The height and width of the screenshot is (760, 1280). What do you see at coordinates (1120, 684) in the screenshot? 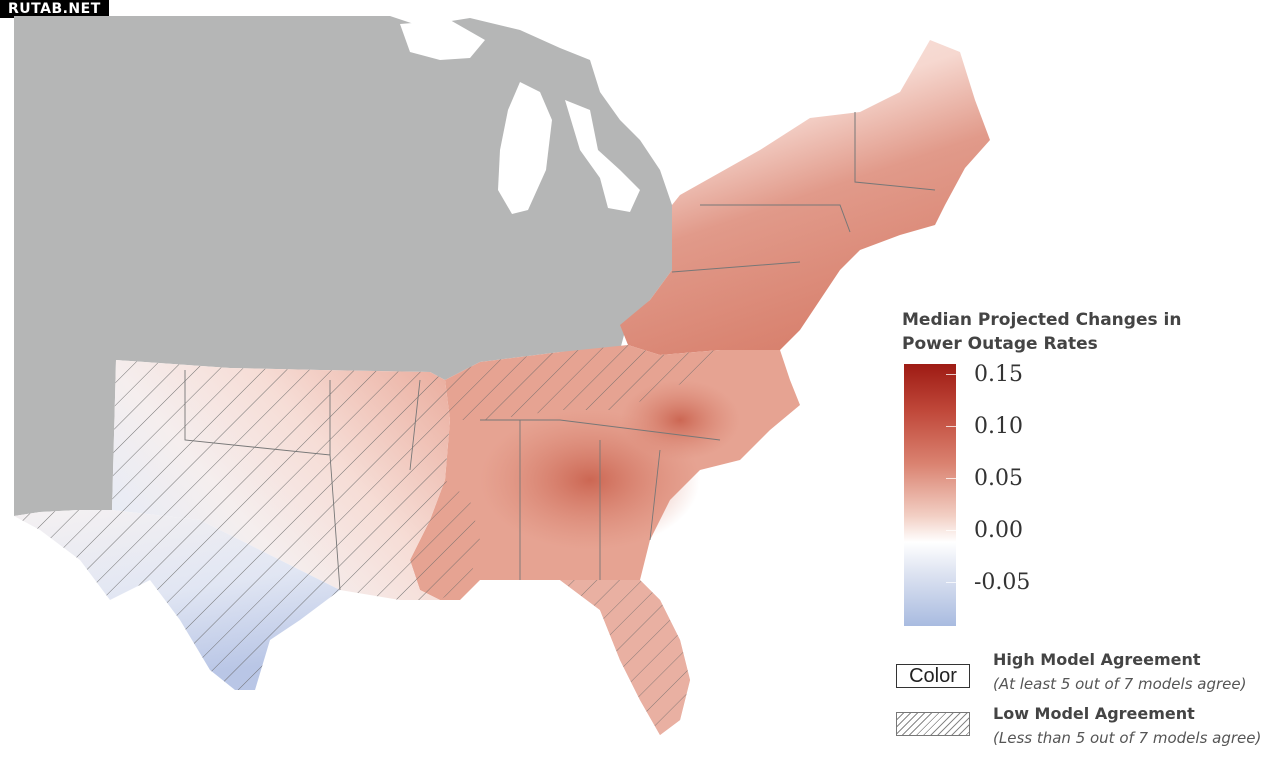
I see `high-agreement-subtitle: (At least 5 out of 7 models agree)` at bounding box center [1120, 684].